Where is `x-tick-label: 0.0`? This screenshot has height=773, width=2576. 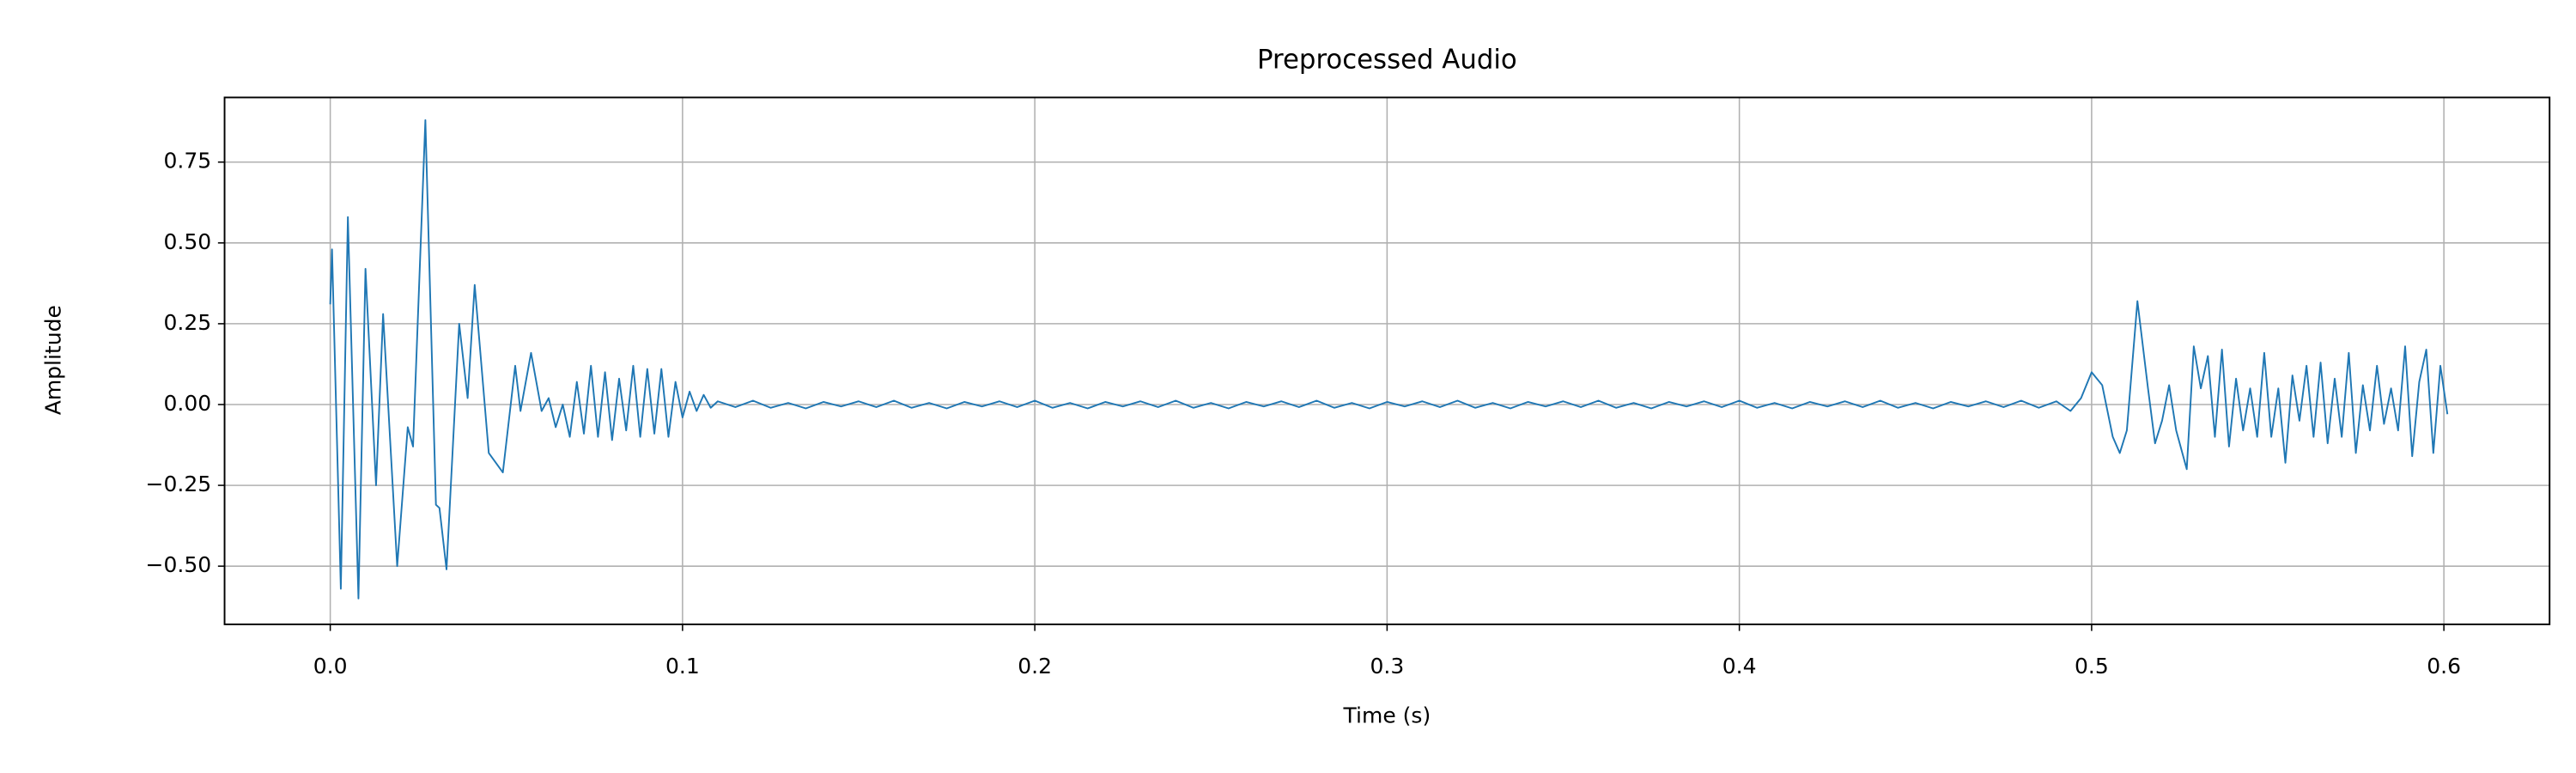
x-tick-label: 0.0 is located at coordinates (330, 666).